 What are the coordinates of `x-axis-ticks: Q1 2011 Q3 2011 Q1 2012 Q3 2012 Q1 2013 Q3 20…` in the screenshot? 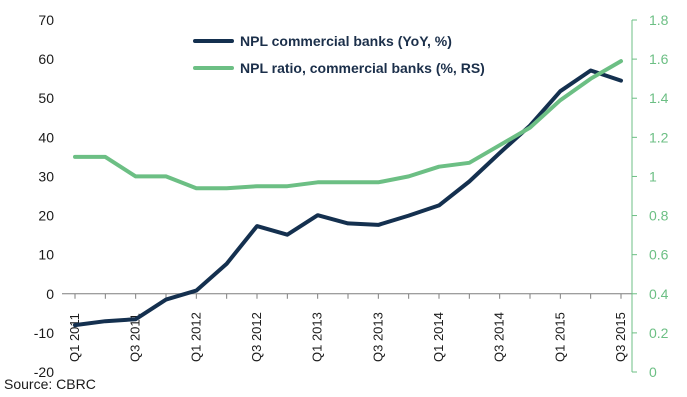 It's located at (347, 327).